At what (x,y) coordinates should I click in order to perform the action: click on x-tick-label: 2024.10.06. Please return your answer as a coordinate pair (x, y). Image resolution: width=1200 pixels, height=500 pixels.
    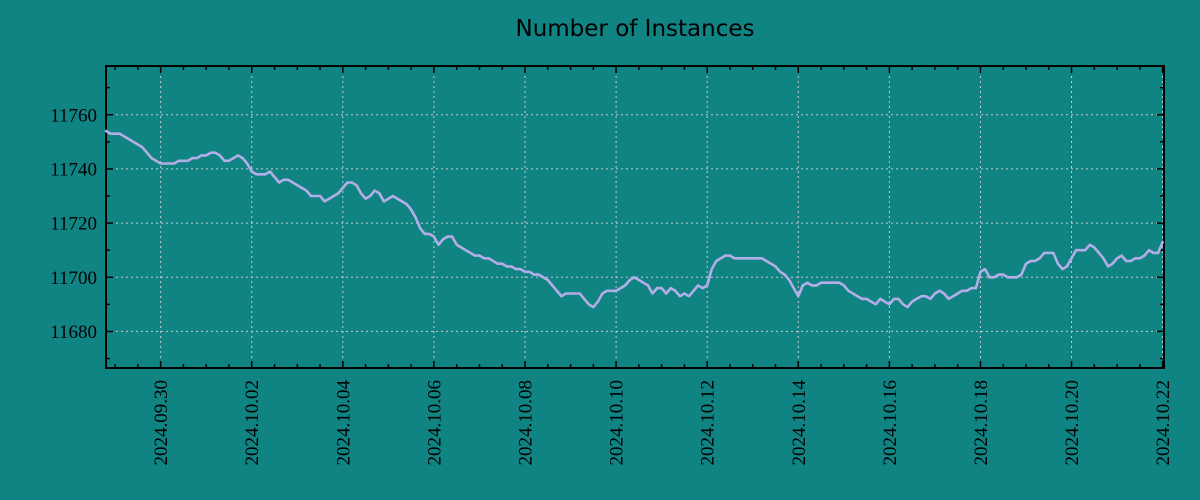
    Looking at the image, I should click on (434, 423).